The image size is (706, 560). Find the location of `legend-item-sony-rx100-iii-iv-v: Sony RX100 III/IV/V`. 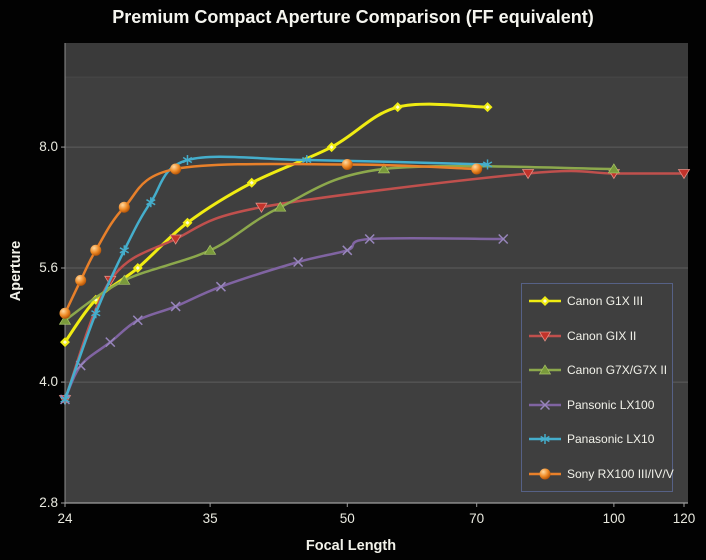

legend-item-sony-rx100-iii-iv-v: Sony RX100 III/IV/V is located at coordinates (598, 474).